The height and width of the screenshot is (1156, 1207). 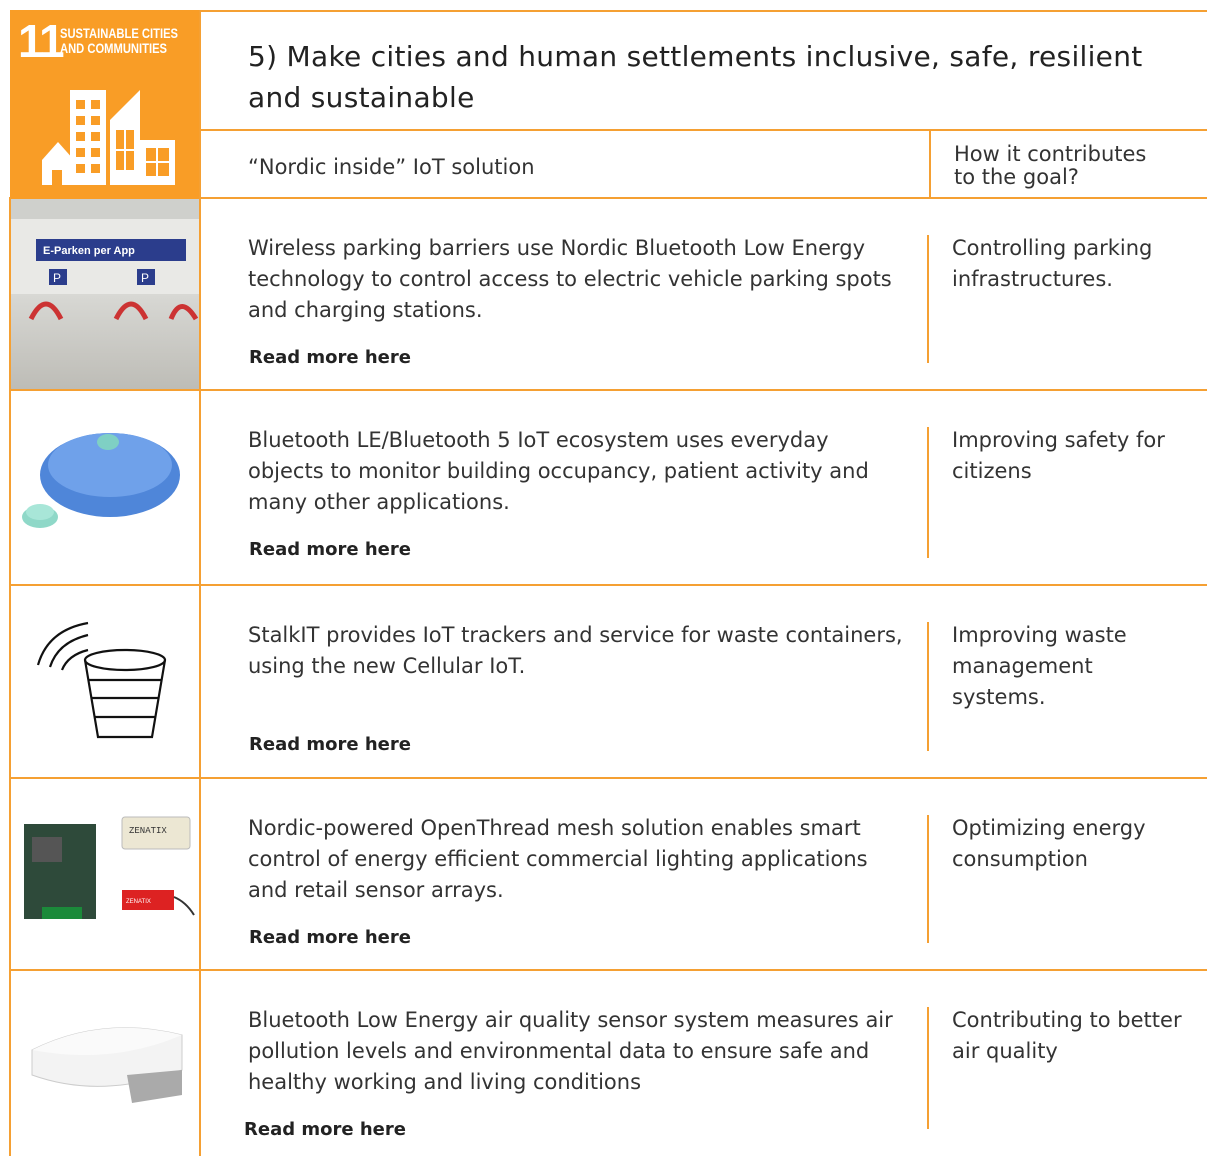 What do you see at coordinates (107, 1065) in the screenshot?
I see `air-sensor-image` at bounding box center [107, 1065].